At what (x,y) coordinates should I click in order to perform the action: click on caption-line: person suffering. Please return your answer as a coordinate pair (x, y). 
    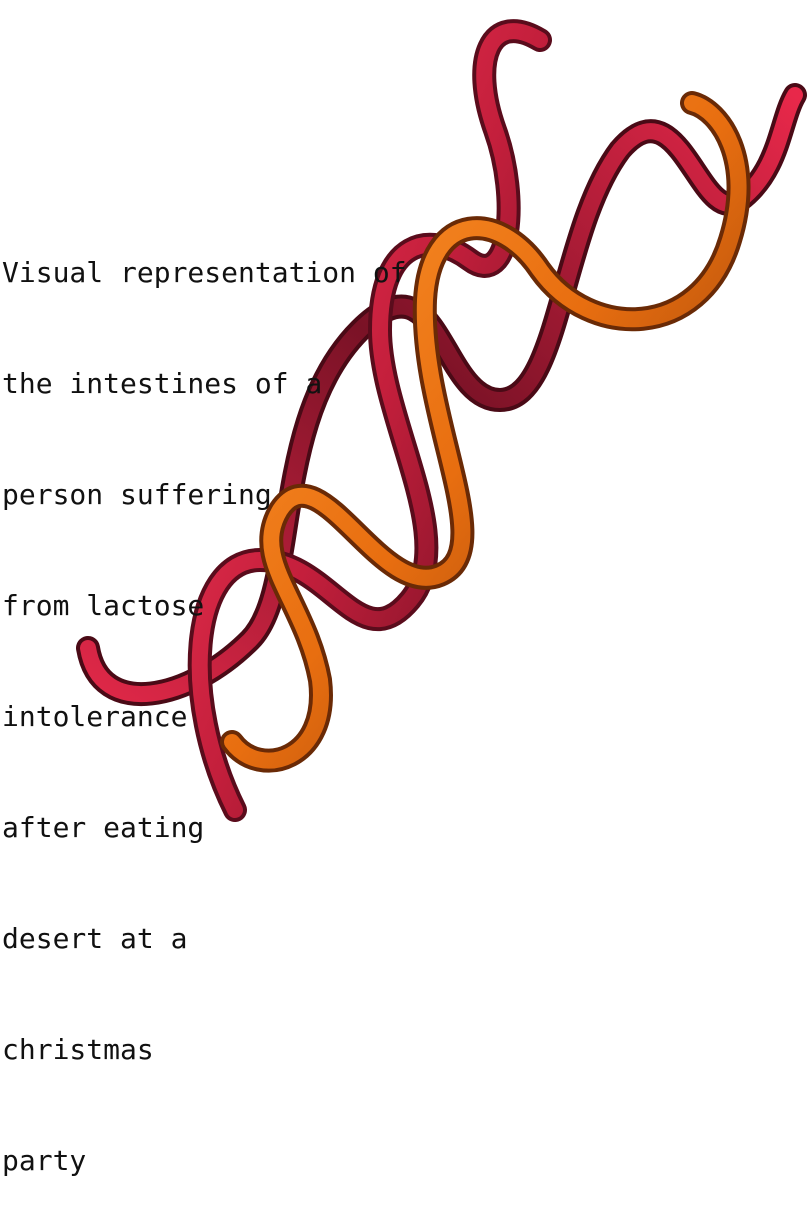
    Looking at the image, I should click on (137, 494).